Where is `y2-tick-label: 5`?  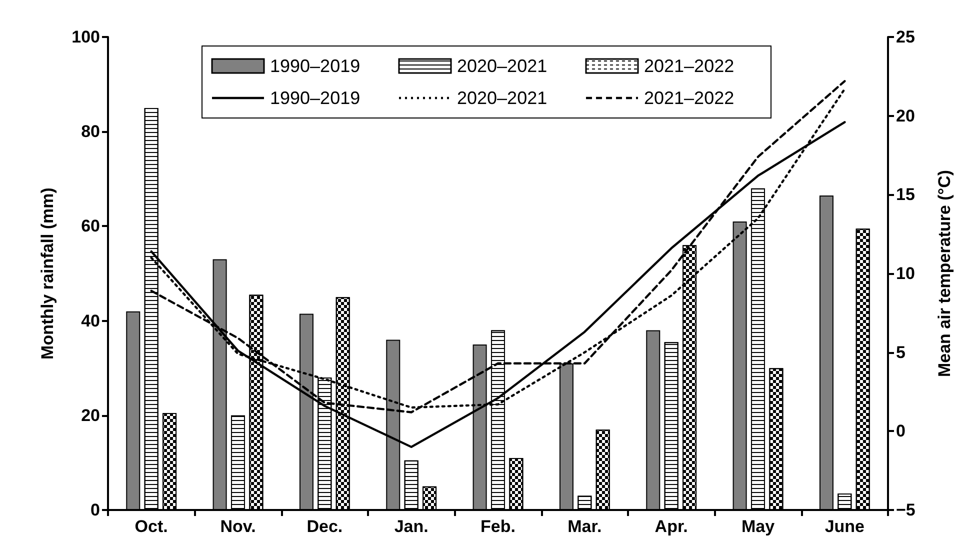 y2-tick-label: 5 is located at coordinates (901, 352).